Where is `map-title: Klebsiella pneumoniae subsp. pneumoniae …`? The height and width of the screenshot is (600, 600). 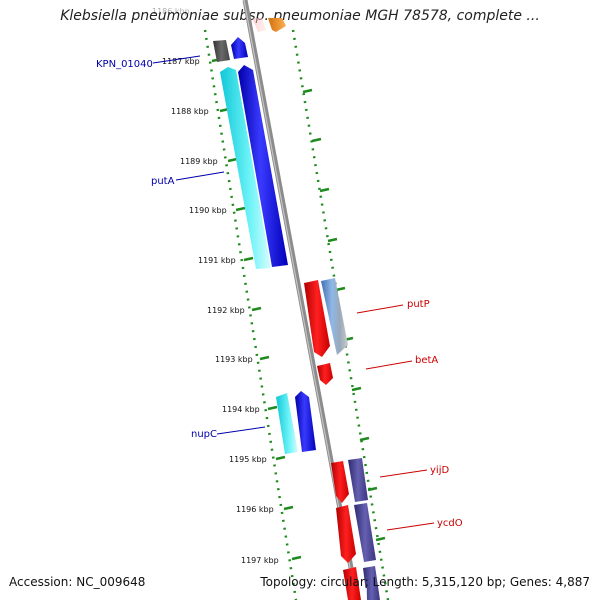 map-title: Klebsiella pneumoniae subsp. pneumoniae … is located at coordinates (300, 16).